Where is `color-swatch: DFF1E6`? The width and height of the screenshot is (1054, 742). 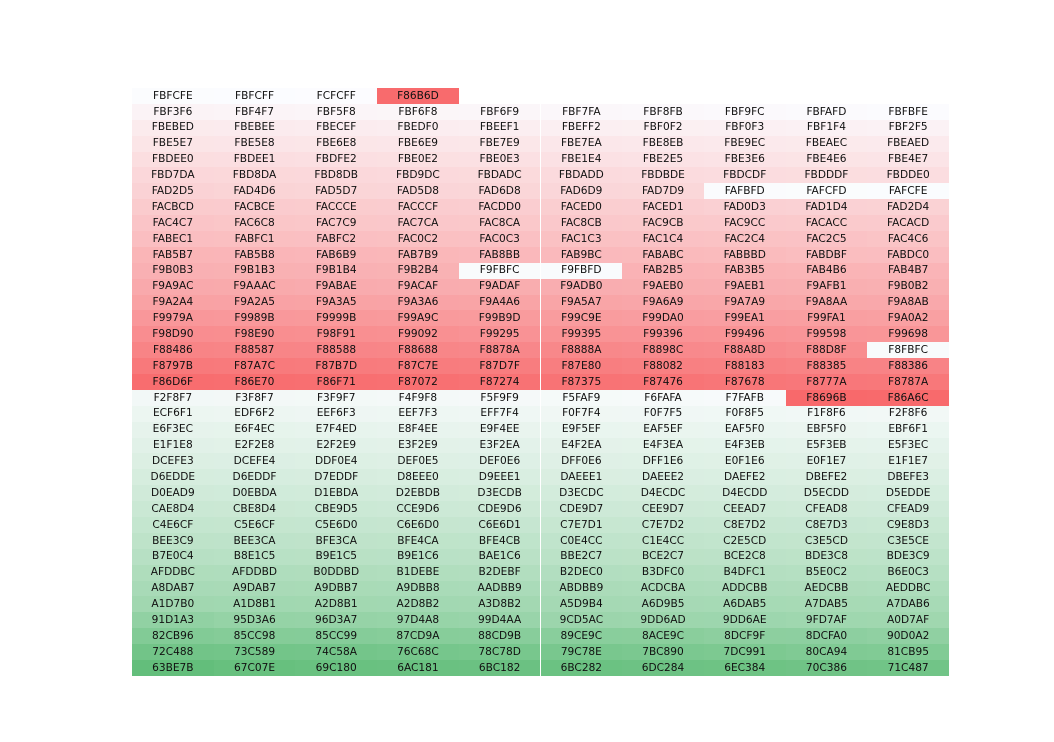
color-swatch: DFF1E6 is located at coordinates (663, 461).